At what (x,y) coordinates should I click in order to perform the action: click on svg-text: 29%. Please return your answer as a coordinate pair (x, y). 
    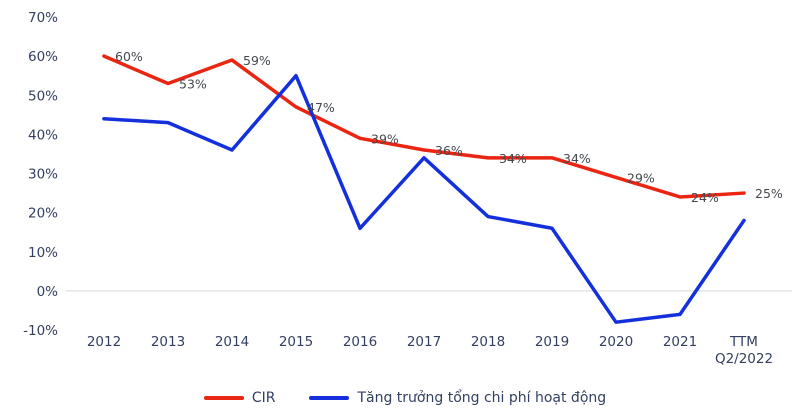
    Looking at the image, I should click on (641, 177).